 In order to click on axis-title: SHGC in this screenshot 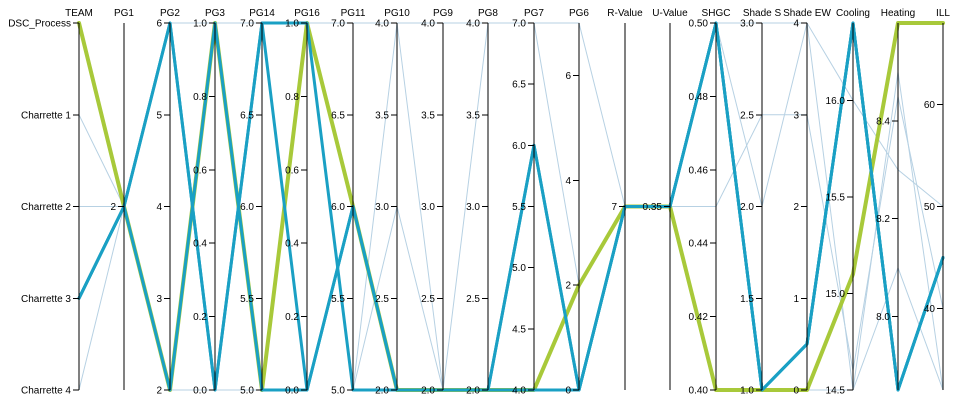, I will do `click(716, 13)`.